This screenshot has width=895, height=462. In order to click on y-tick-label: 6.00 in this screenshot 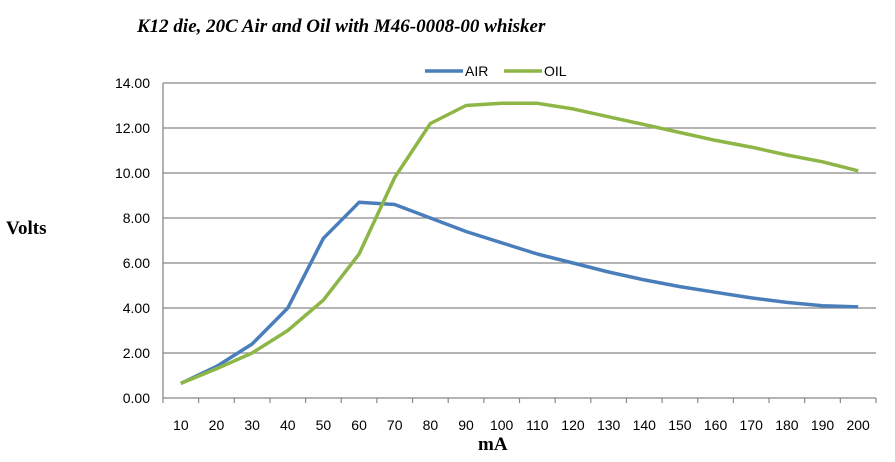, I will do `click(136, 263)`.